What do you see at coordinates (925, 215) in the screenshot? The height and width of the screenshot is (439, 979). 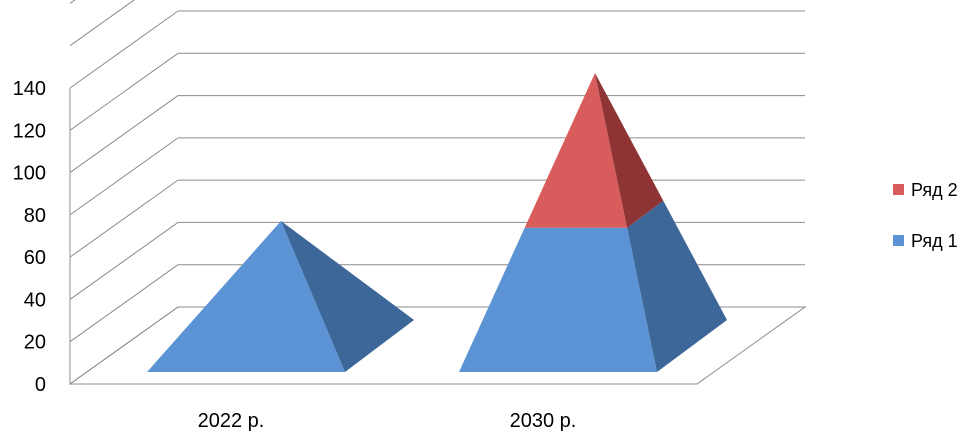 I see `chart-legend: Ряд 2 Ряд 1` at bounding box center [925, 215].